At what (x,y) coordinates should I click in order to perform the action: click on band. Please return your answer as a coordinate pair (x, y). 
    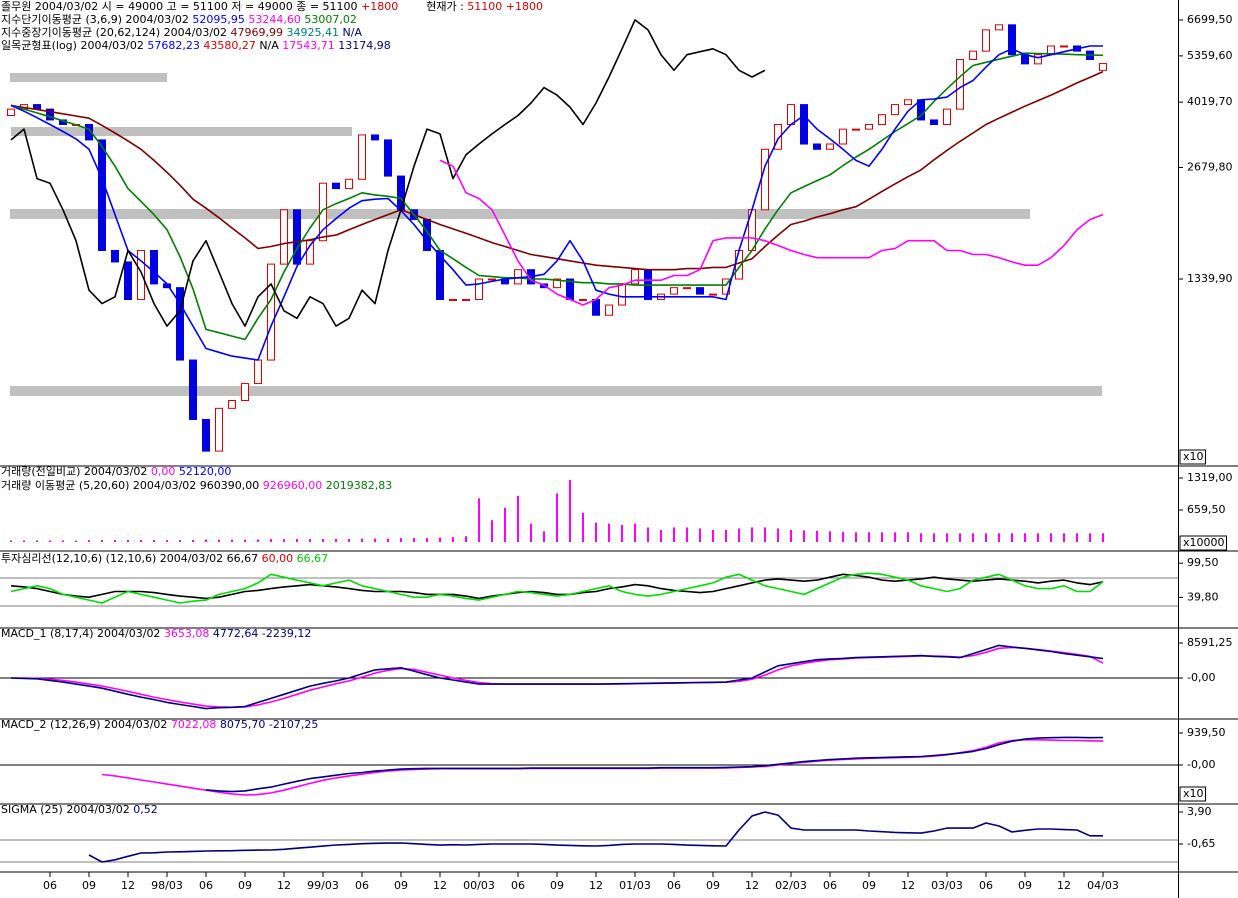
    Looking at the image, I should click on (88, 77).